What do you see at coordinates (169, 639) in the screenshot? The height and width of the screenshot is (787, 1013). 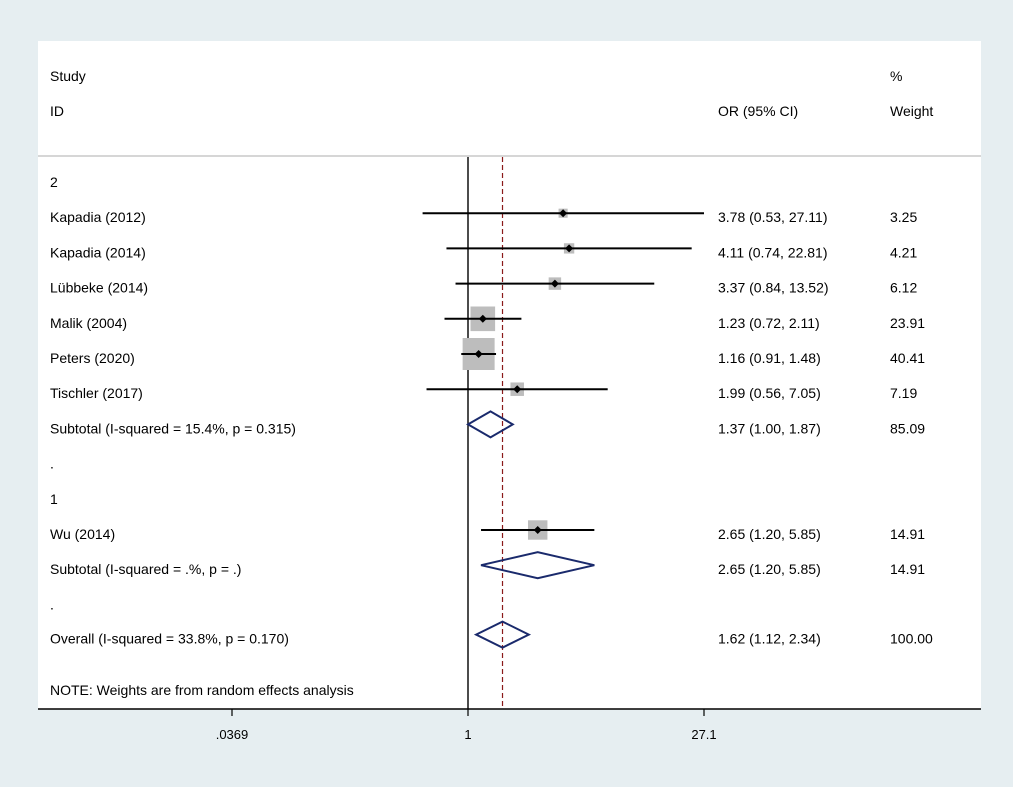 I see `overall-label: Overall (I-squared = 33.8%, p = 0.170)` at bounding box center [169, 639].